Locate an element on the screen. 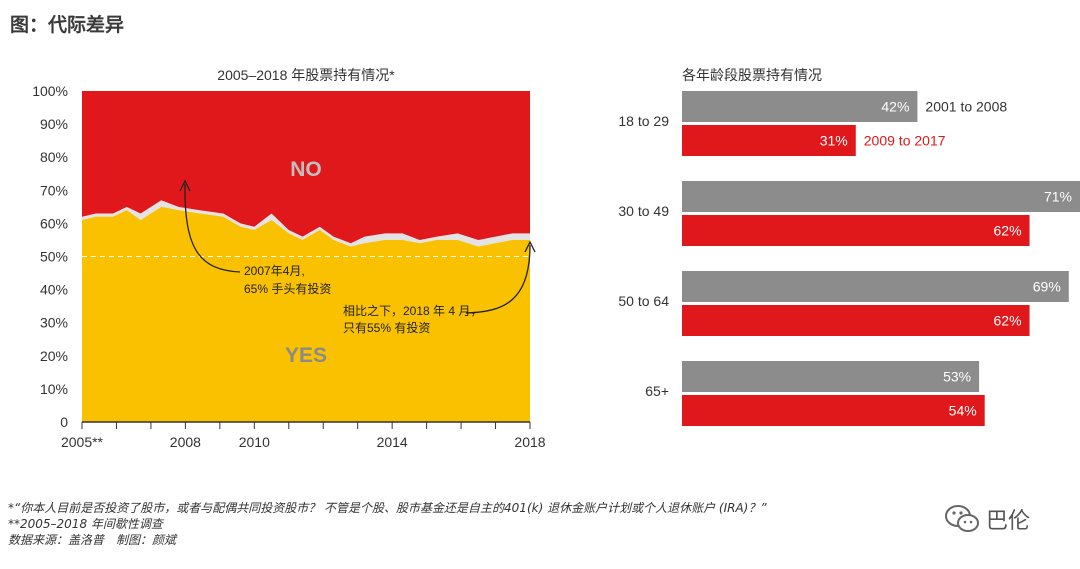 This screenshot has width=1080, height=569. bar-value-label: 31% is located at coordinates (834, 141).